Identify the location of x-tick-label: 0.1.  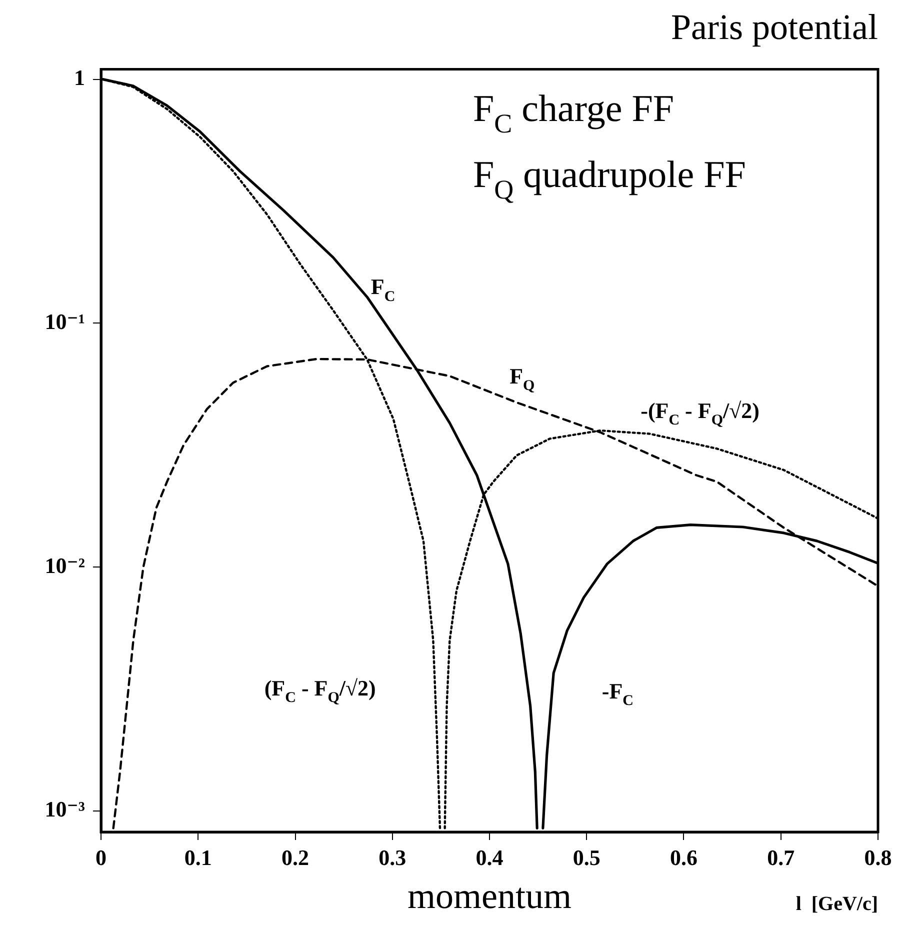
(198, 857).